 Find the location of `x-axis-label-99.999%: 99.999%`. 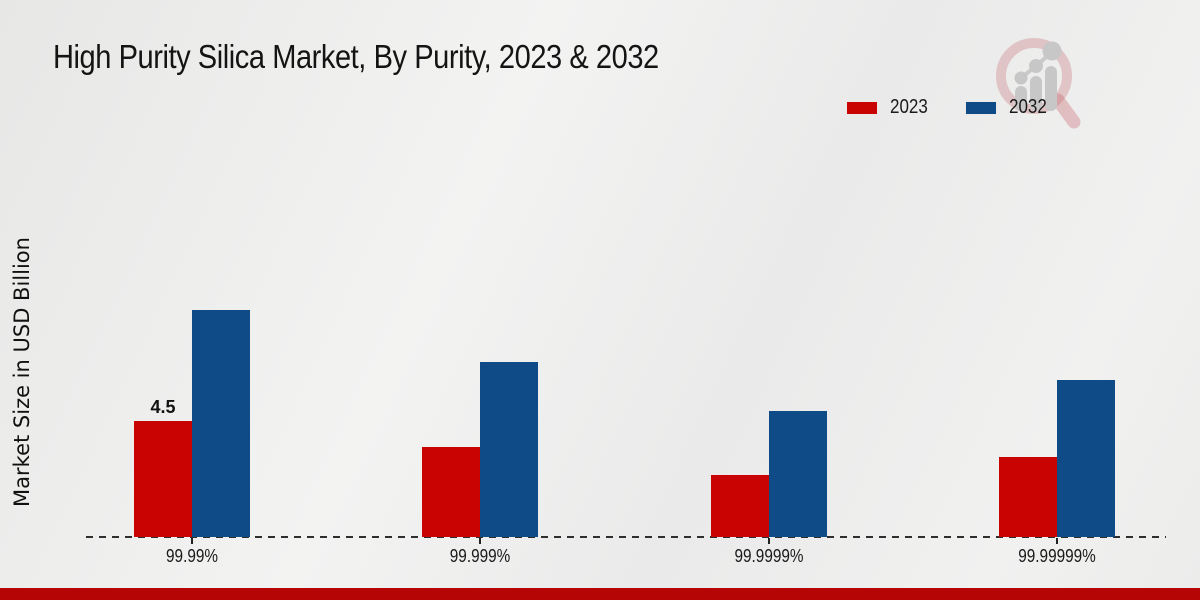

x-axis-label-99.999%: 99.999% is located at coordinates (480, 556).